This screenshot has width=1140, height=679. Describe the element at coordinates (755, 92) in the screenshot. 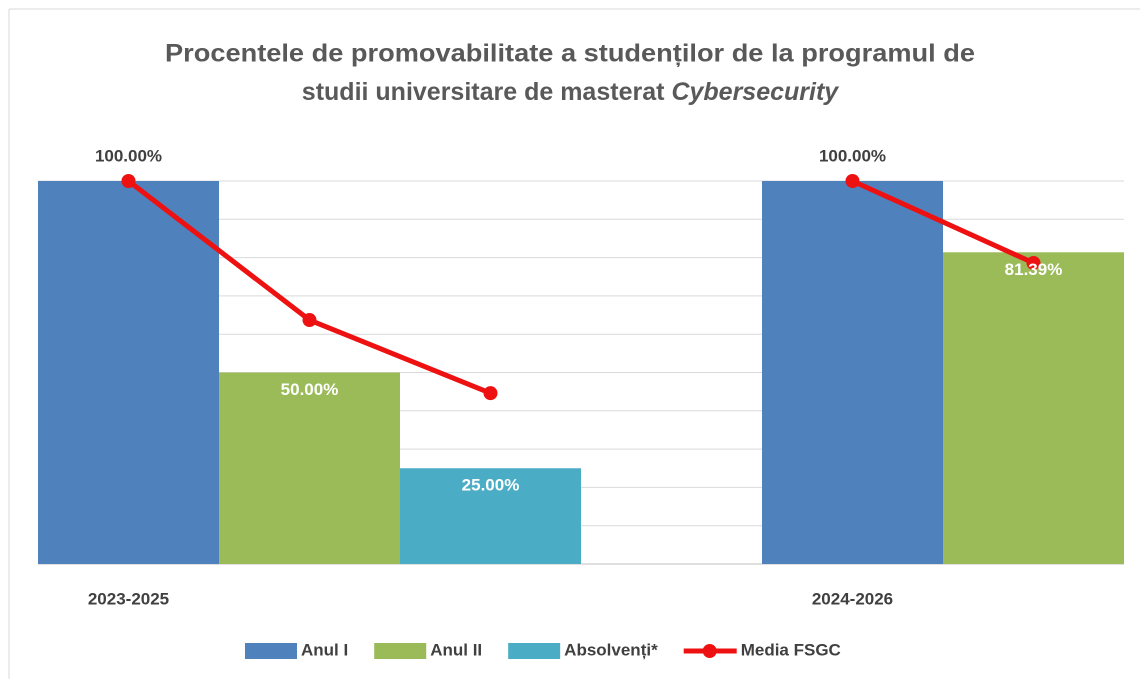

I see `chart-title-italic: Cybersecurity` at that location.